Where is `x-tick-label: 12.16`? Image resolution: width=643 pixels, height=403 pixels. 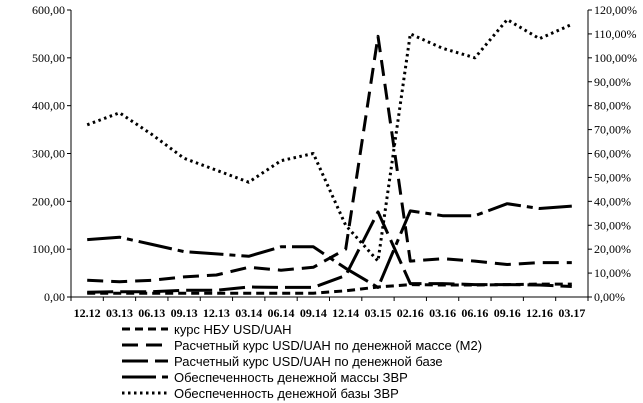
x-tick-label: 12.16 is located at coordinates (539, 313).